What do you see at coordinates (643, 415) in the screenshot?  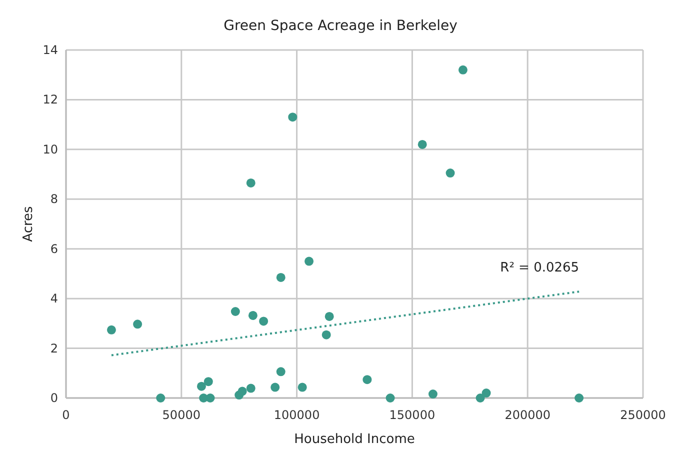 I see `x-tick-label: 250000` at bounding box center [643, 415].